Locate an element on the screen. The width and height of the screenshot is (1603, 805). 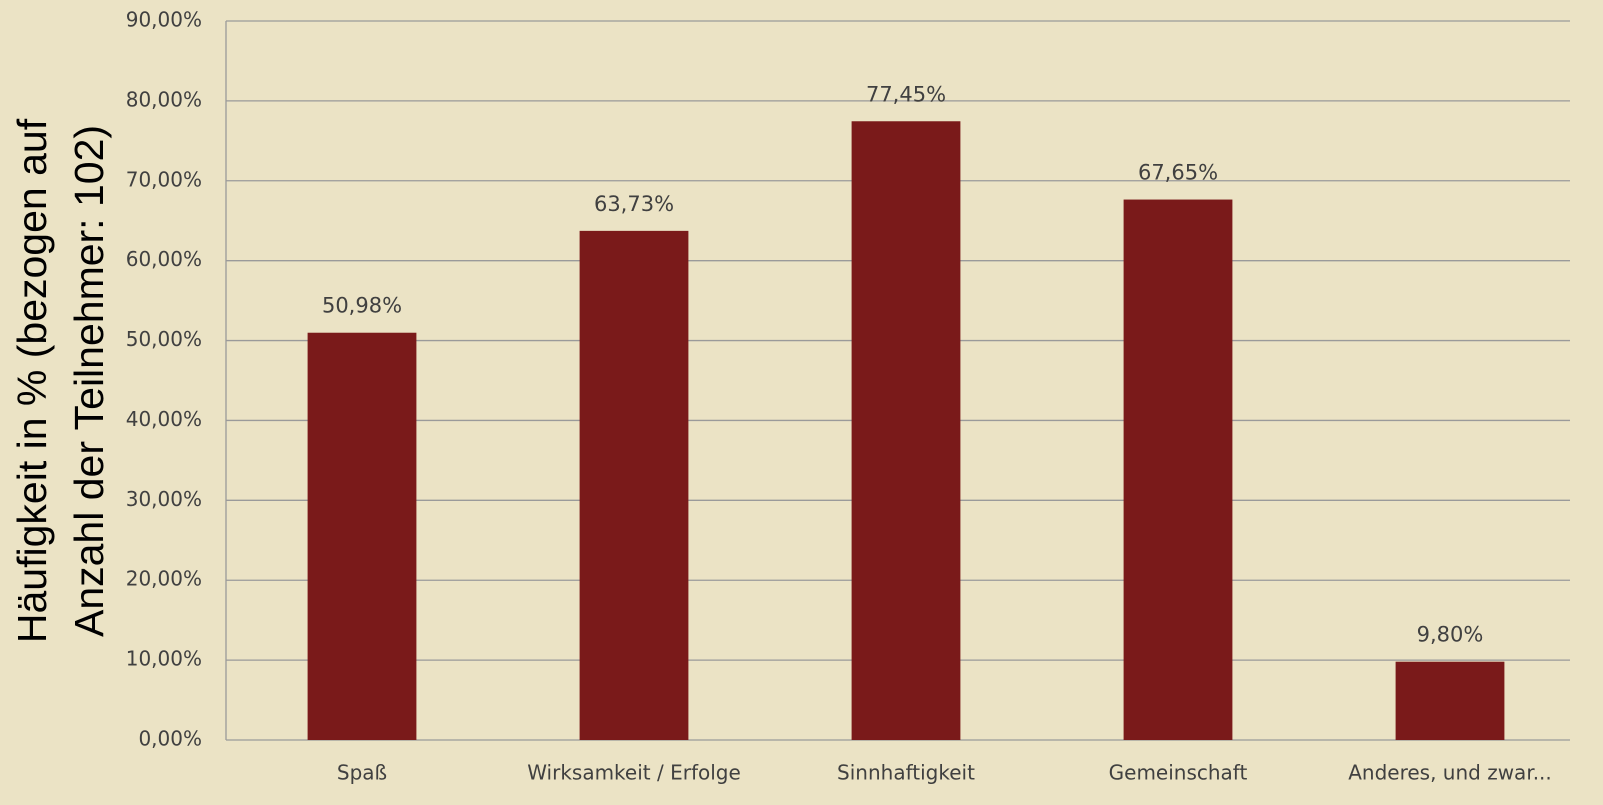
y-axis-title-line: Anzahl der Teilnehmer: 102) is located at coordinates (89, 381).